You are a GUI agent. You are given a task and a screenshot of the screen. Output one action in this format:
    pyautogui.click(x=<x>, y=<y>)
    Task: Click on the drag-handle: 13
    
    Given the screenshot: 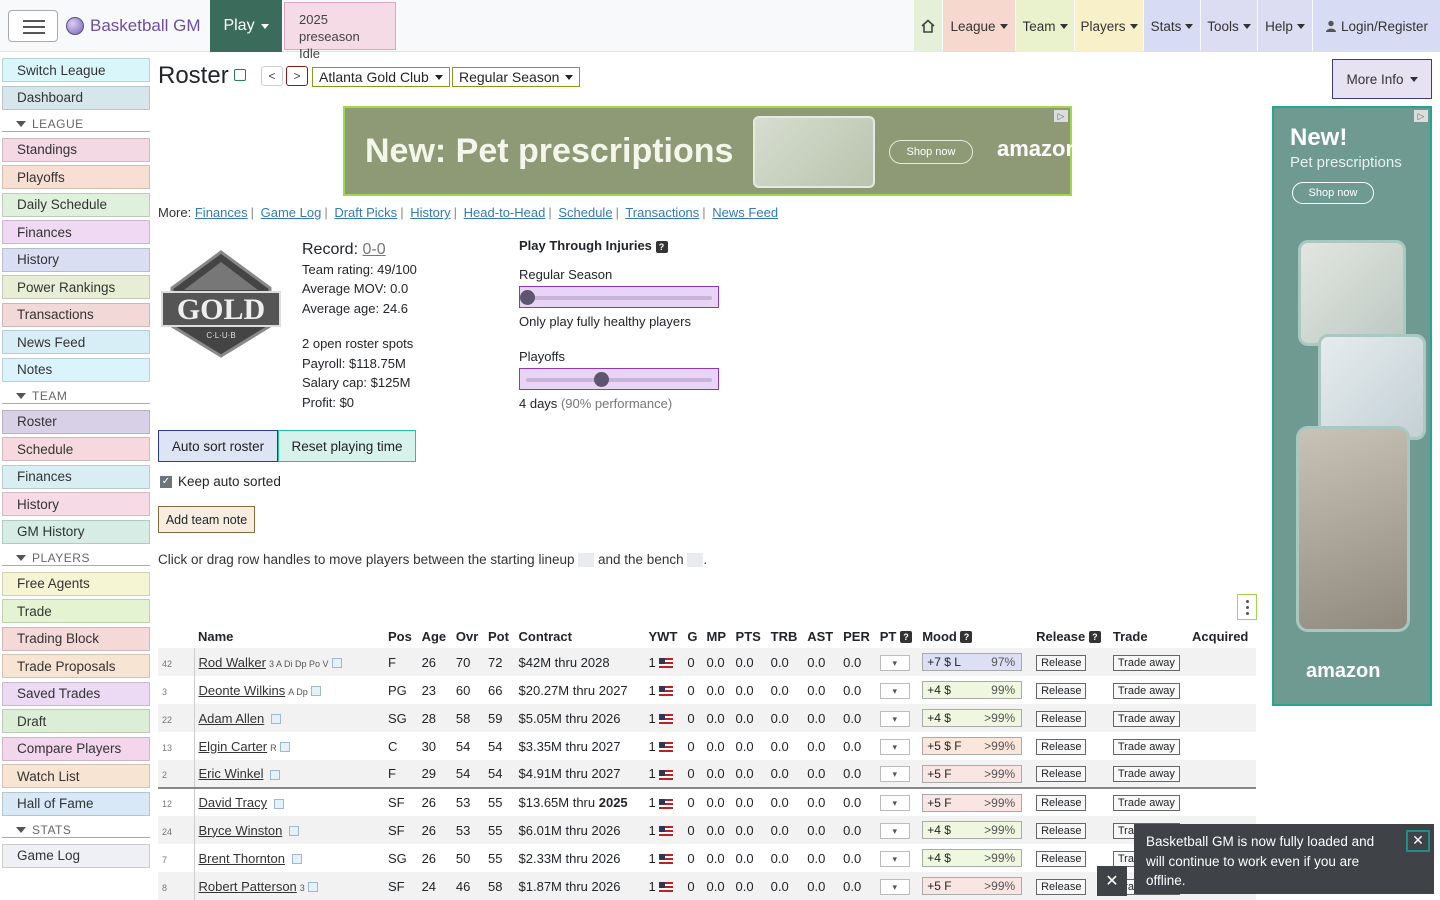 What is the action you would take?
    pyautogui.click(x=176, y=746)
    